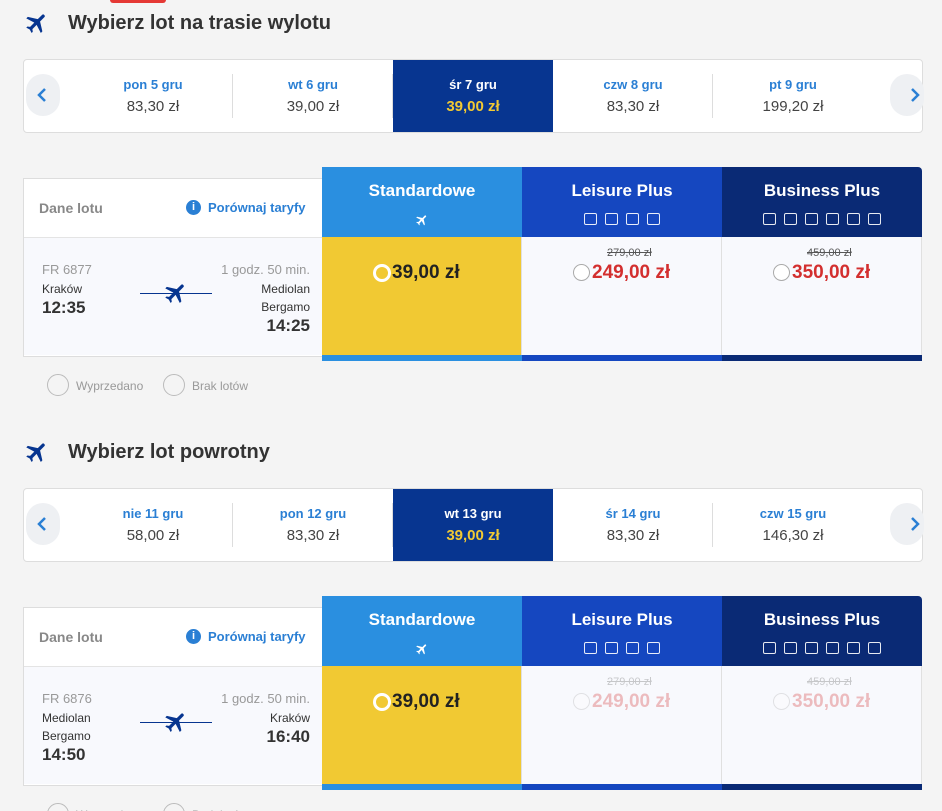  I want to click on date-day: pon 5 gru, so click(153, 84).